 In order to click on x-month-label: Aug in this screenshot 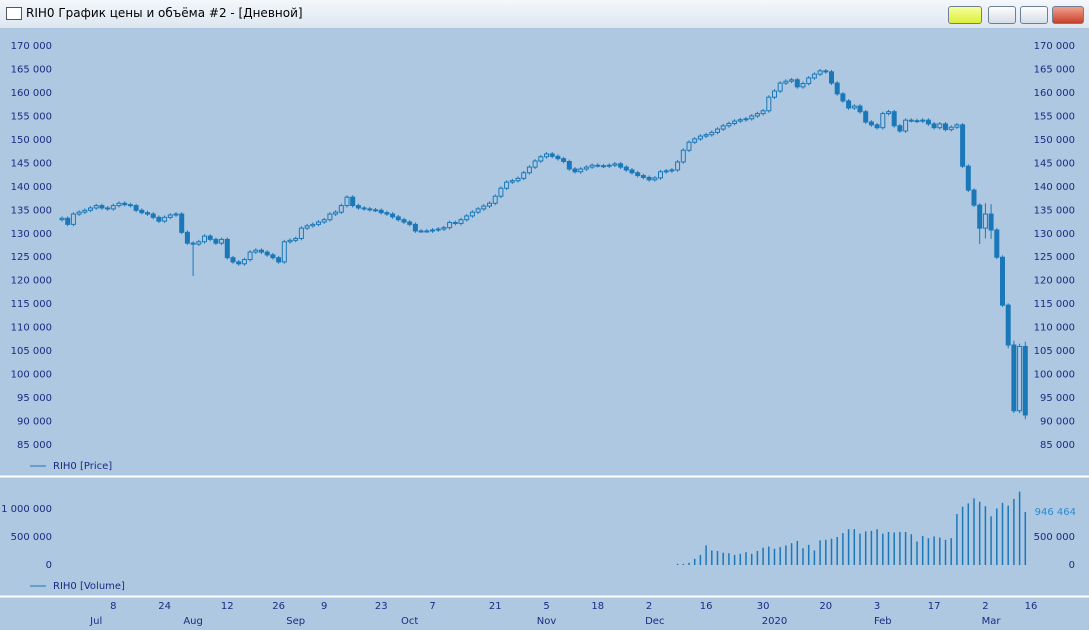, I will do `click(193, 621)`.